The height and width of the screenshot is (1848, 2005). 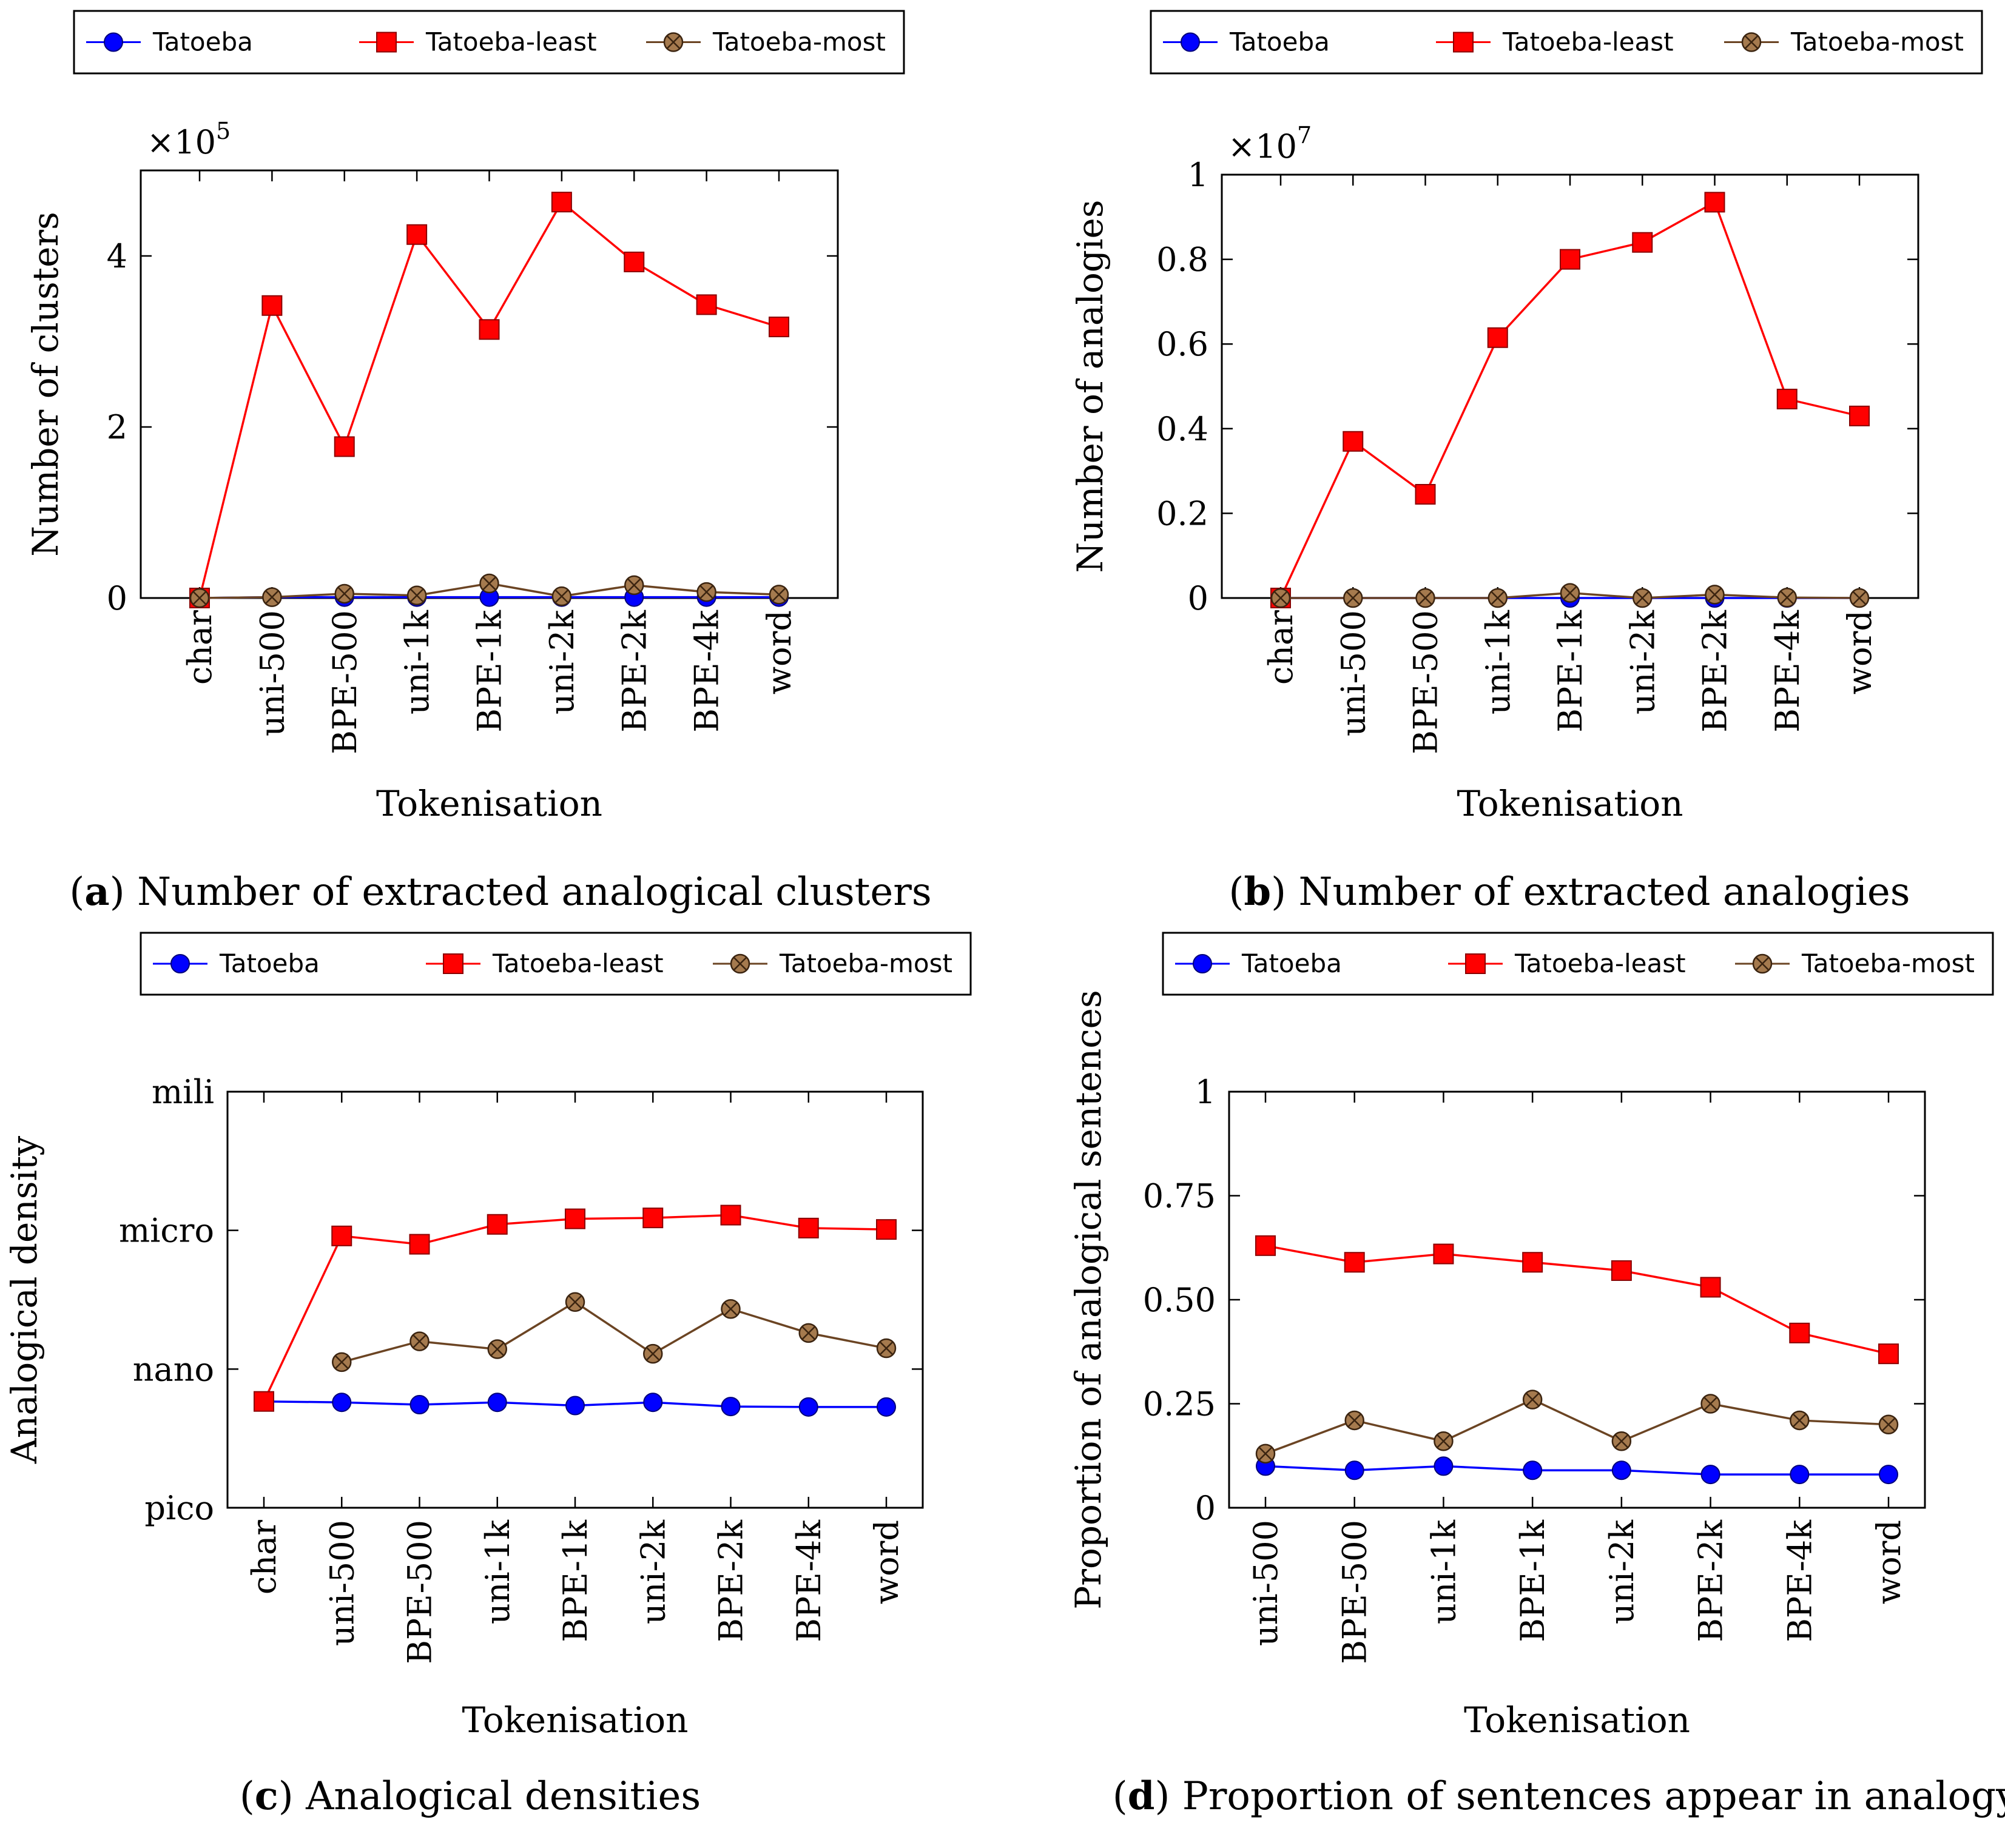 What do you see at coordinates (1569, 892) in the screenshot?
I see `caption-b: (b) Number of extracted analogies` at bounding box center [1569, 892].